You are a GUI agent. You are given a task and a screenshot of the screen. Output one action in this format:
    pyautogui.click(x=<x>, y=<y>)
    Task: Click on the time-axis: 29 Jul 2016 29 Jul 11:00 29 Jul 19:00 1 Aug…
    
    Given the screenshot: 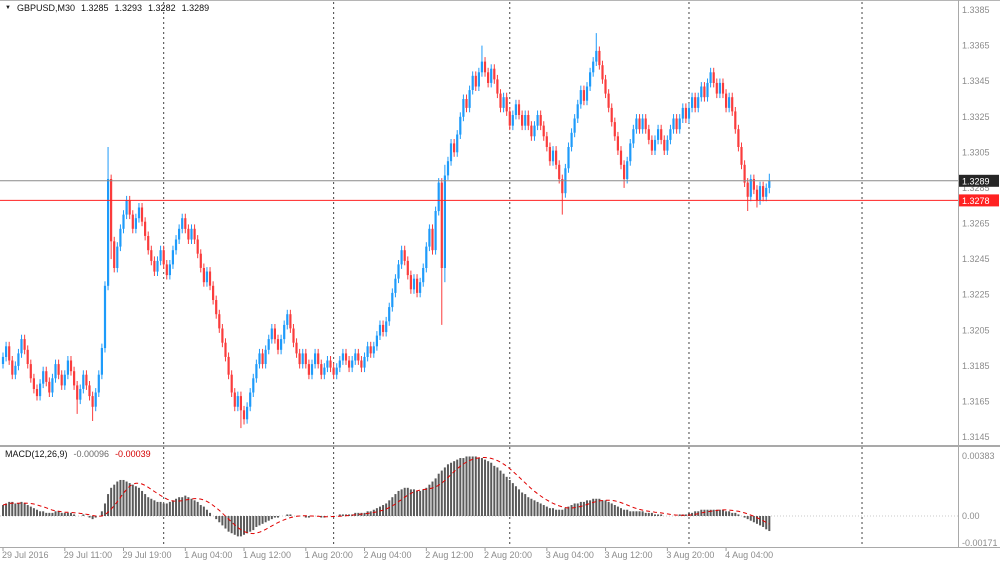 What is the action you would take?
    pyautogui.click(x=387, y=554)
    